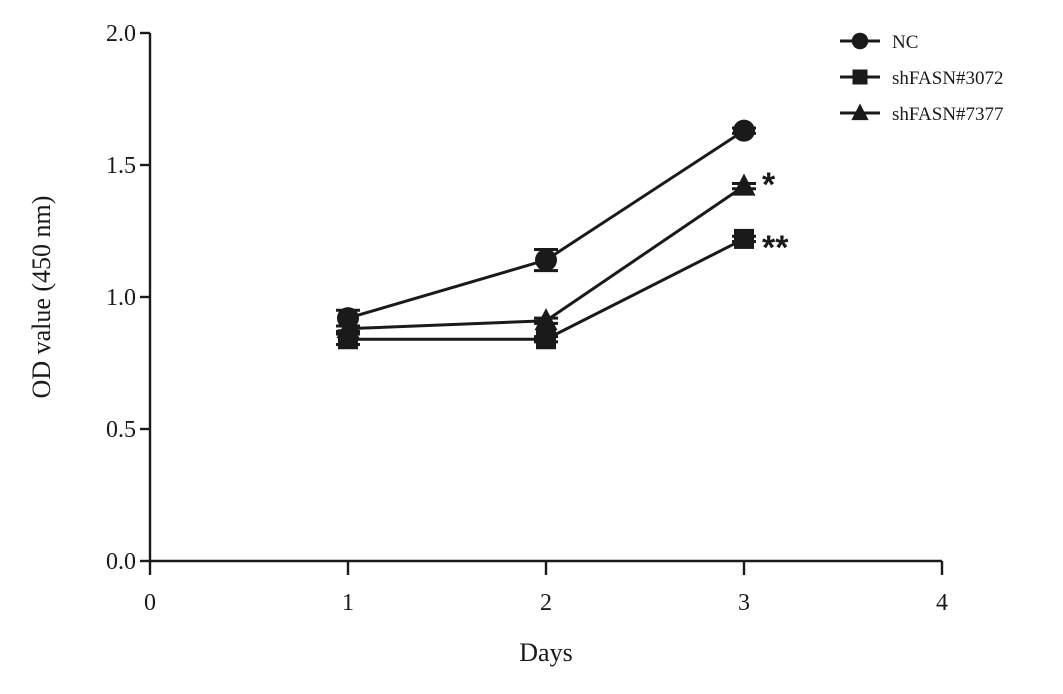 The height and width of the screenshot is (694, 1063). Describe the element at coordinates (948, 78) in the screenshot. I see `legend-label: shFASN#3072` at that location.